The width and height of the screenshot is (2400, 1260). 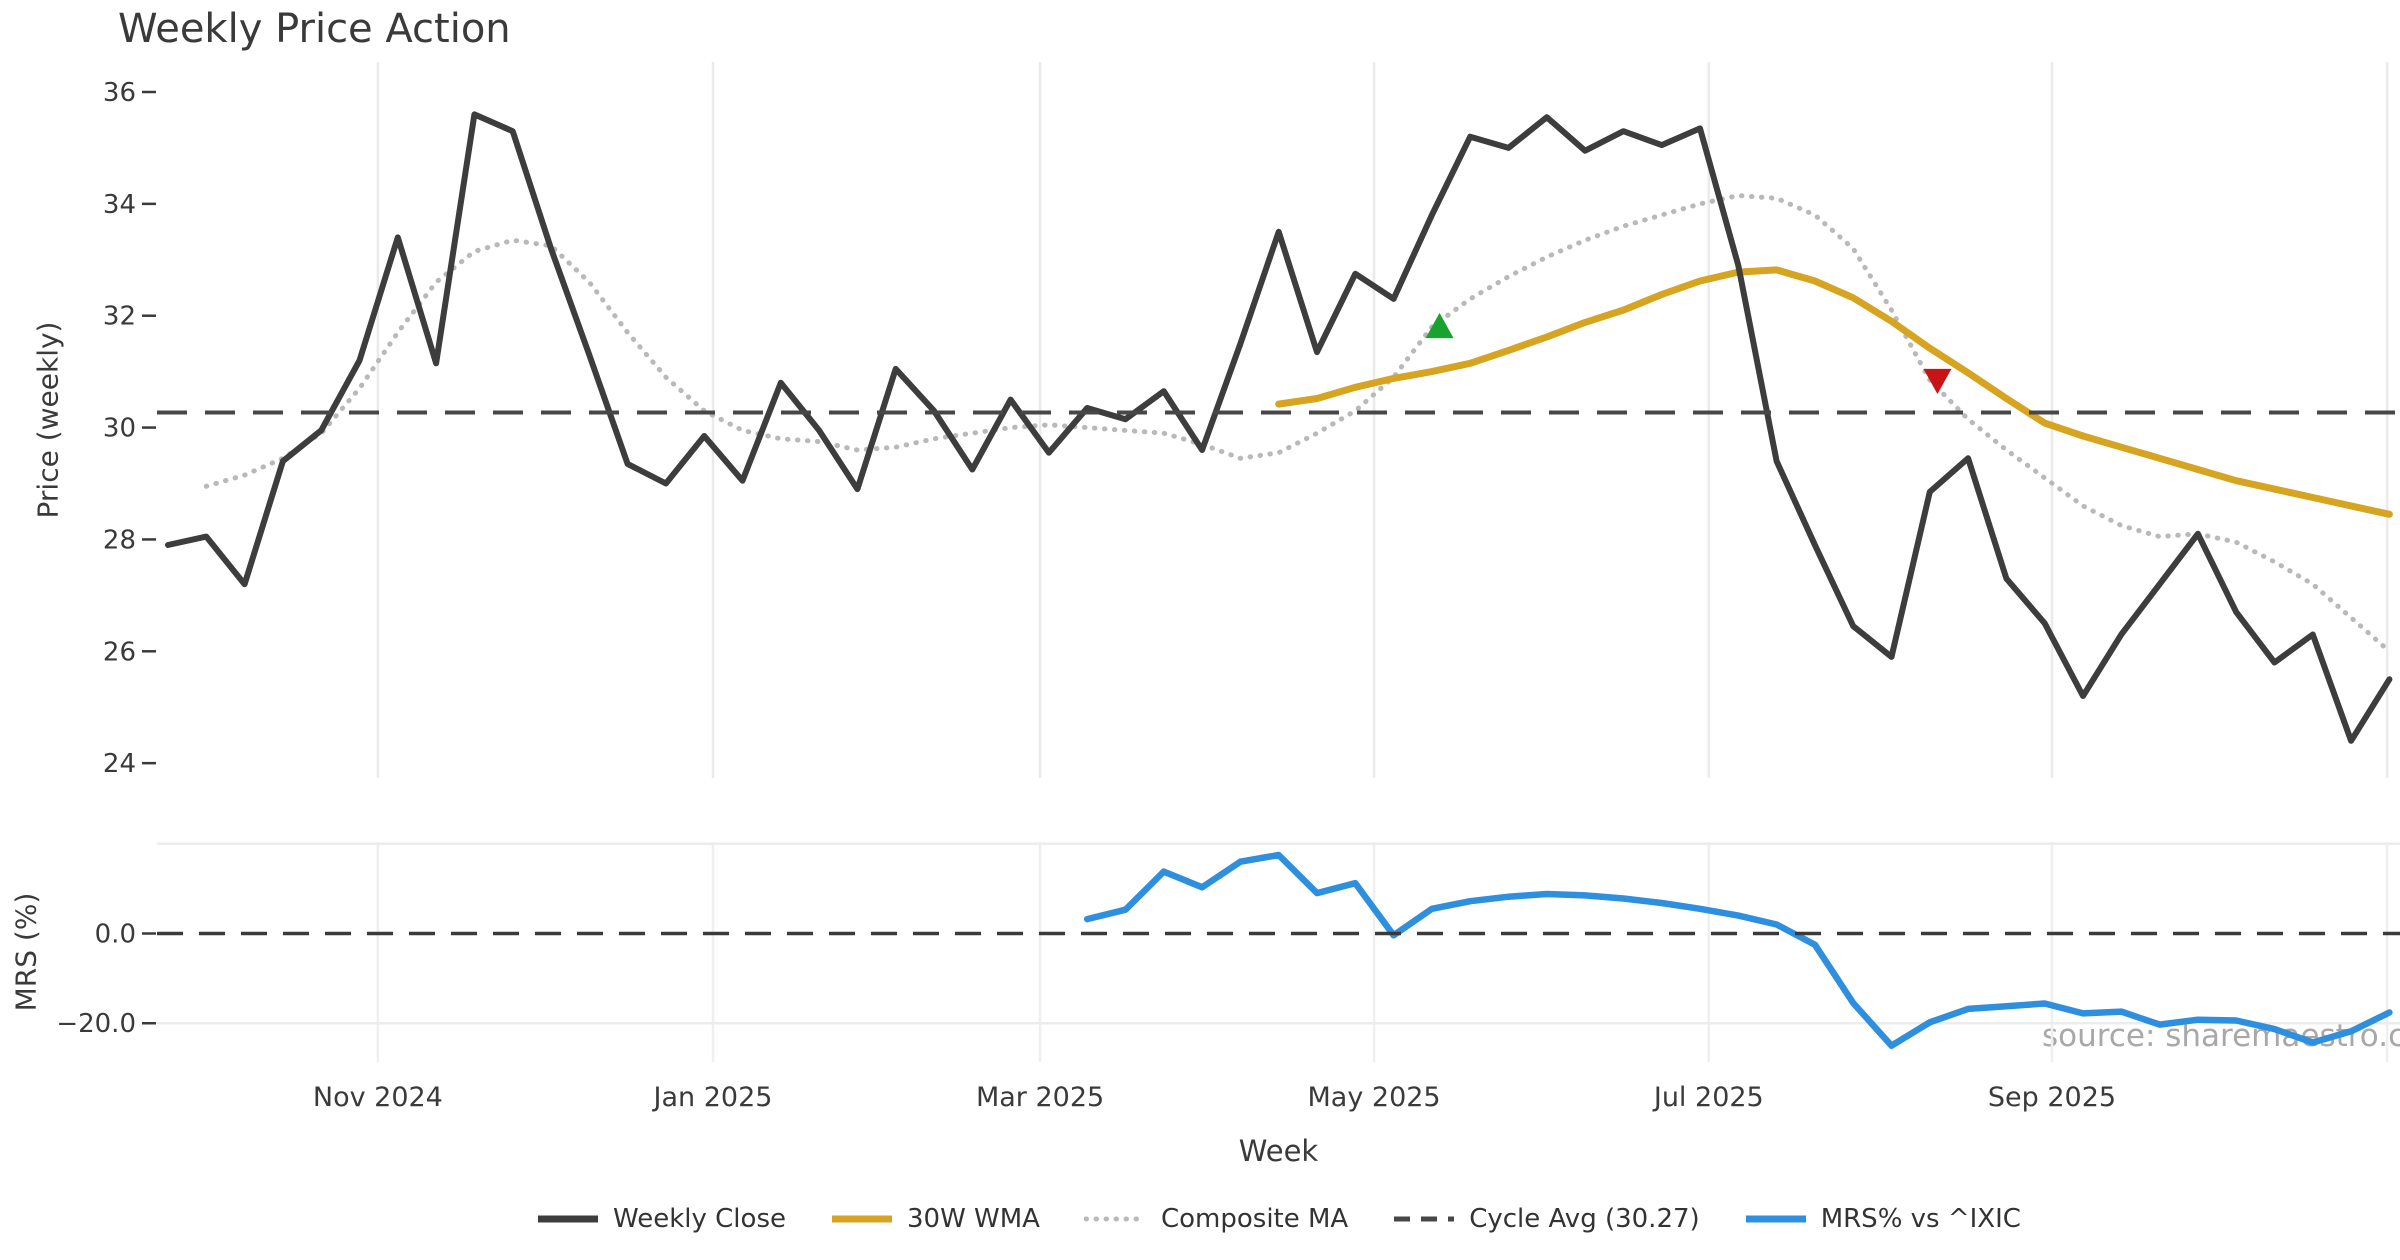 What do you see at coordinates (119, 93) in the screenshot?
I see `price-tick-label: 36` at bounding box center [119, 93].